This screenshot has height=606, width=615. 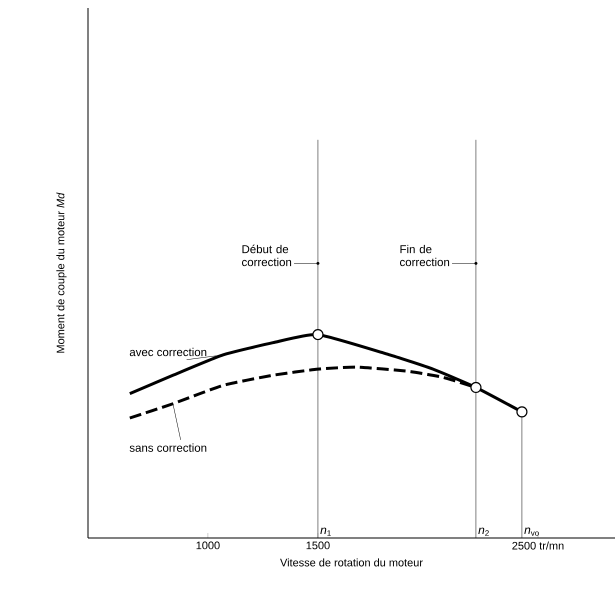 What do you see at coordinates (531, 532) in the screenshot?
I see `ref-line-label: n$_{vo}$` at bounding box center [531, 532].